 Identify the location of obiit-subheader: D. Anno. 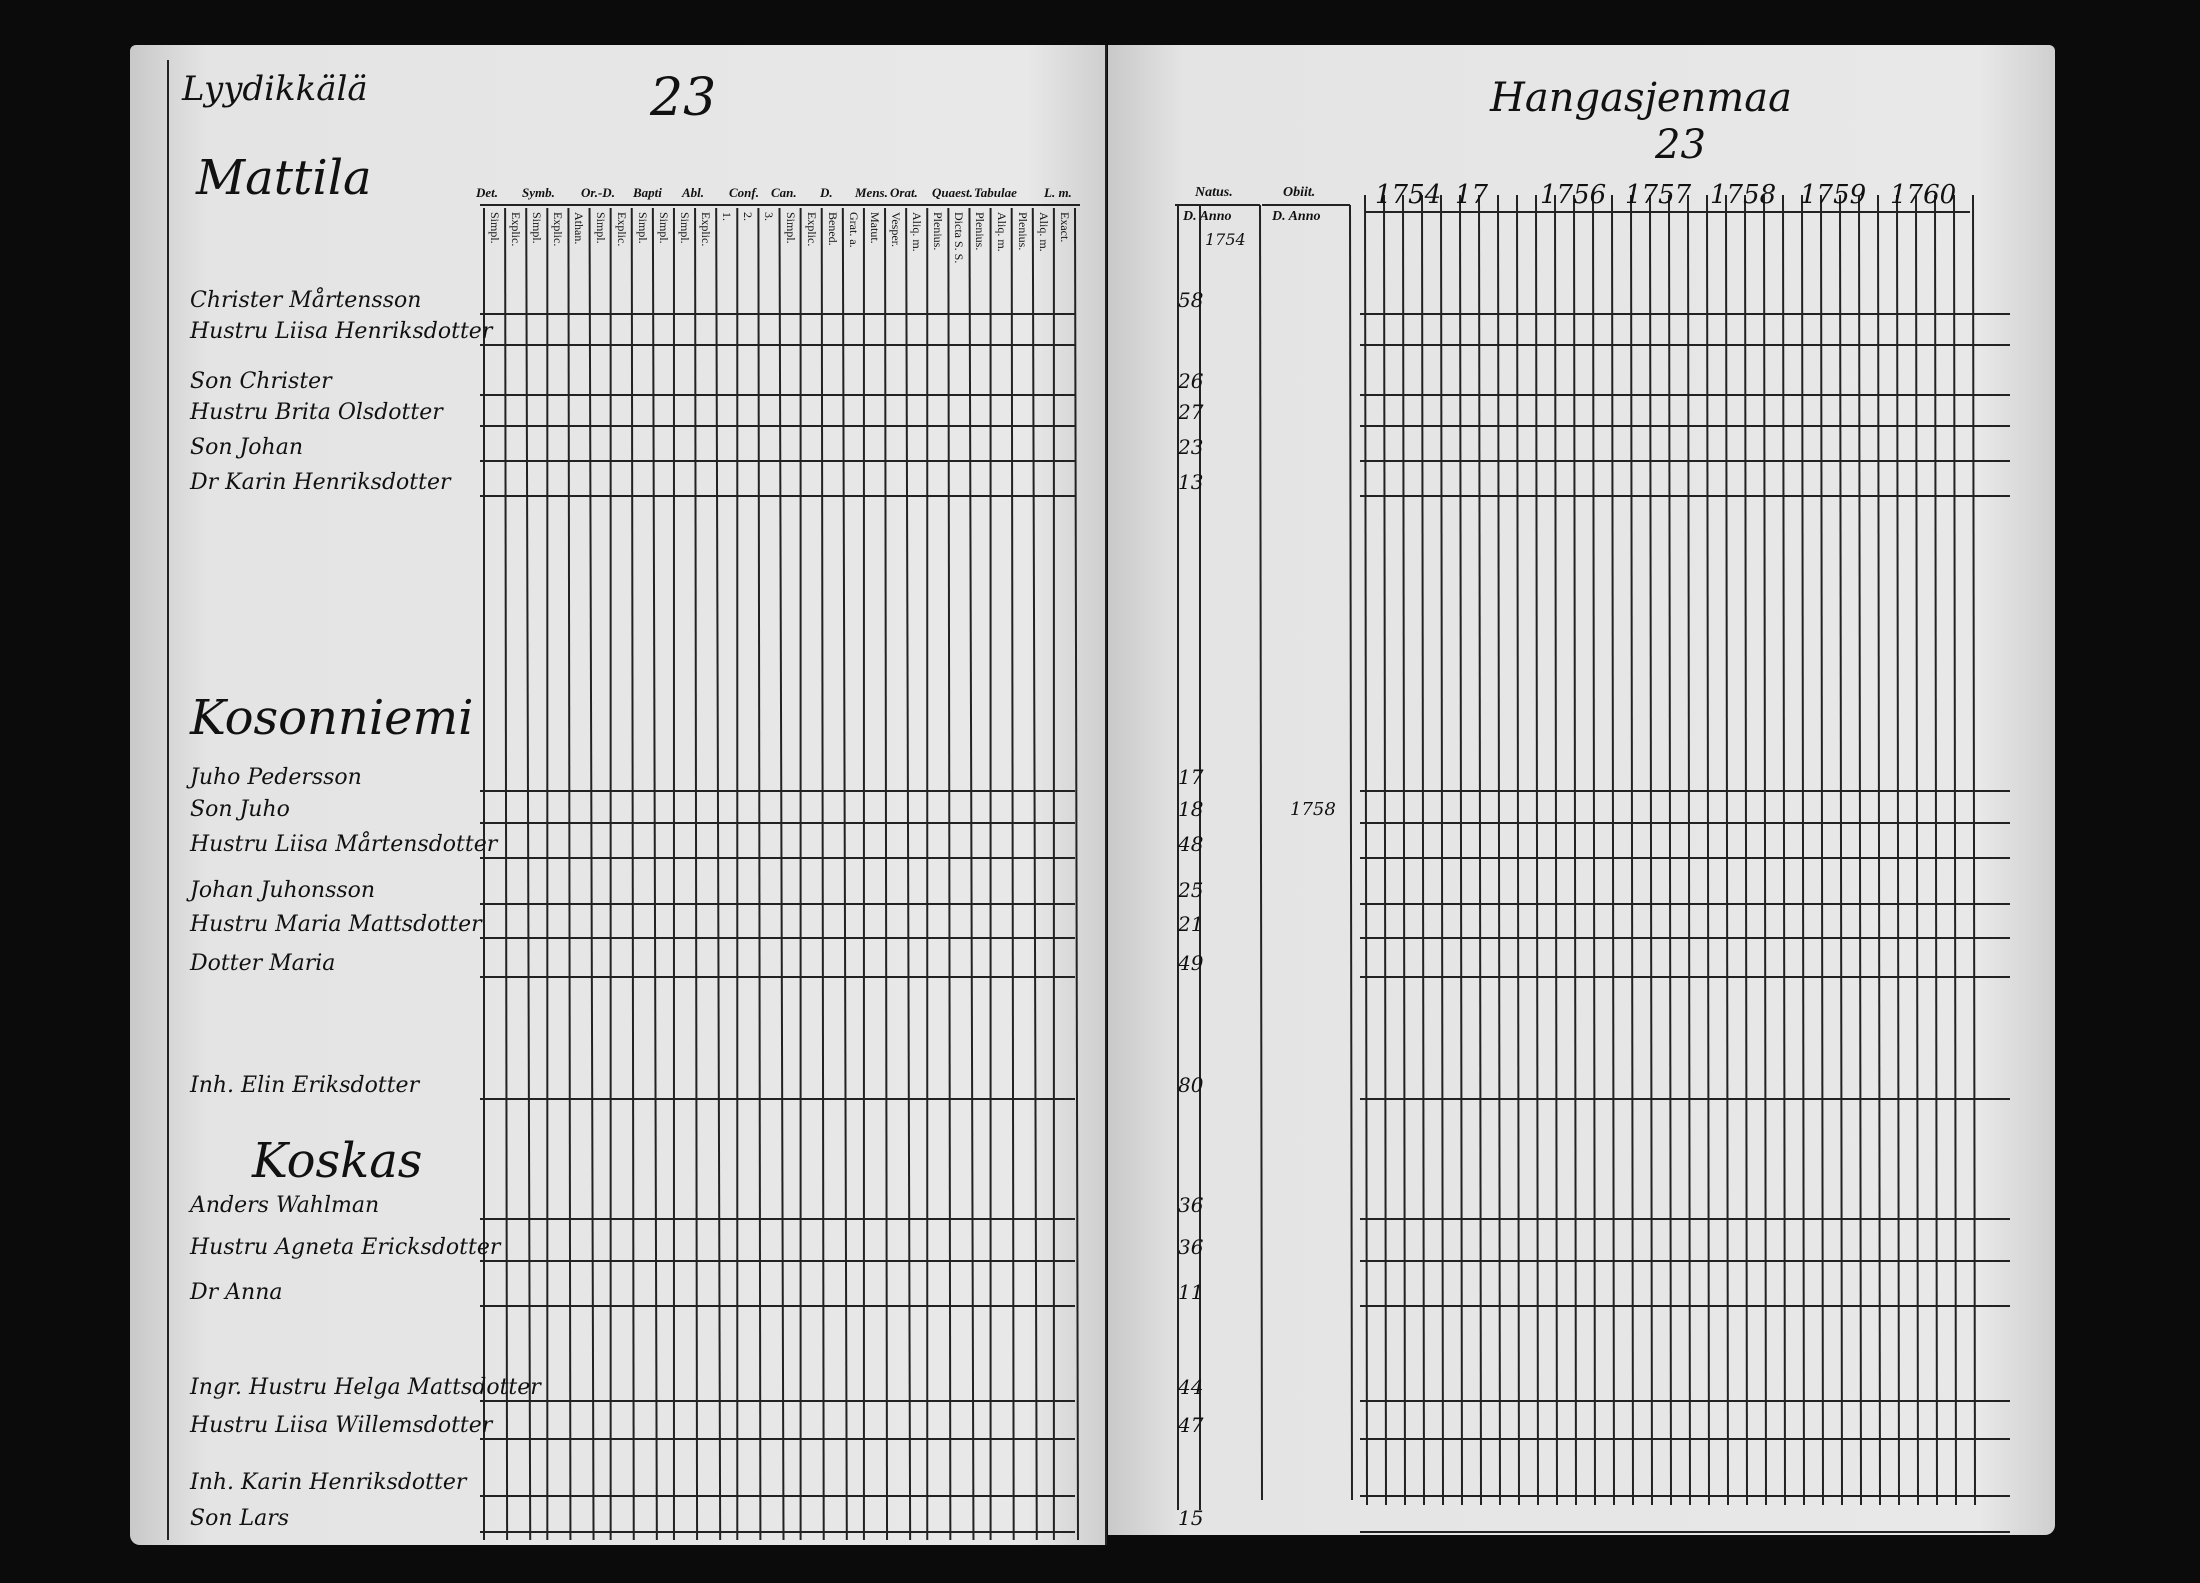
(1296, 216).